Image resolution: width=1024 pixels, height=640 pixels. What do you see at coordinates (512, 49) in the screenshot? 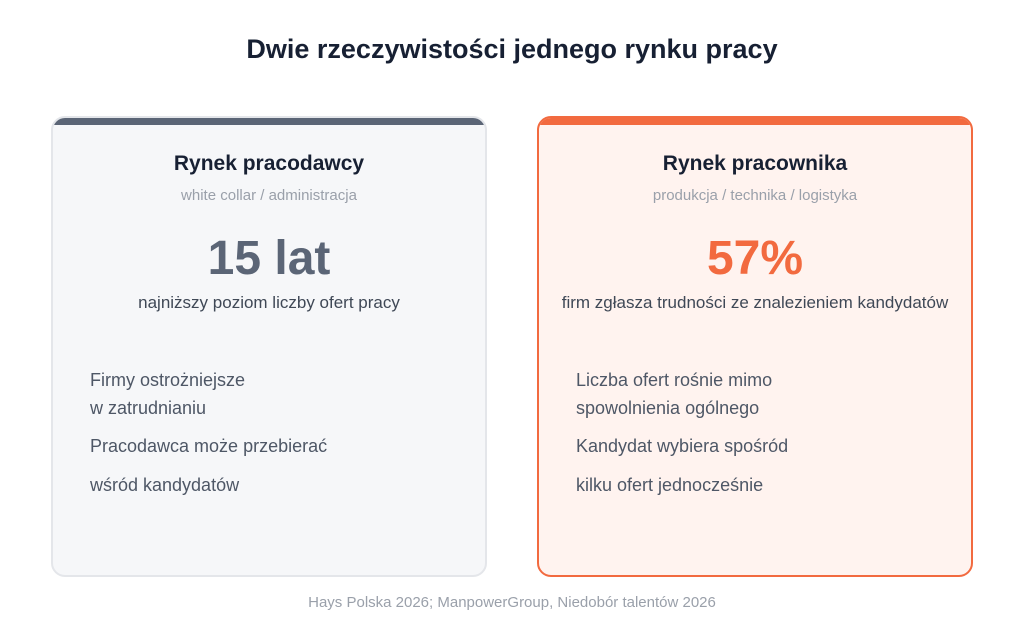
I see `page-title: Dwie rzeczywistości jednego rynku pracy` at bounding box center [512, 49].